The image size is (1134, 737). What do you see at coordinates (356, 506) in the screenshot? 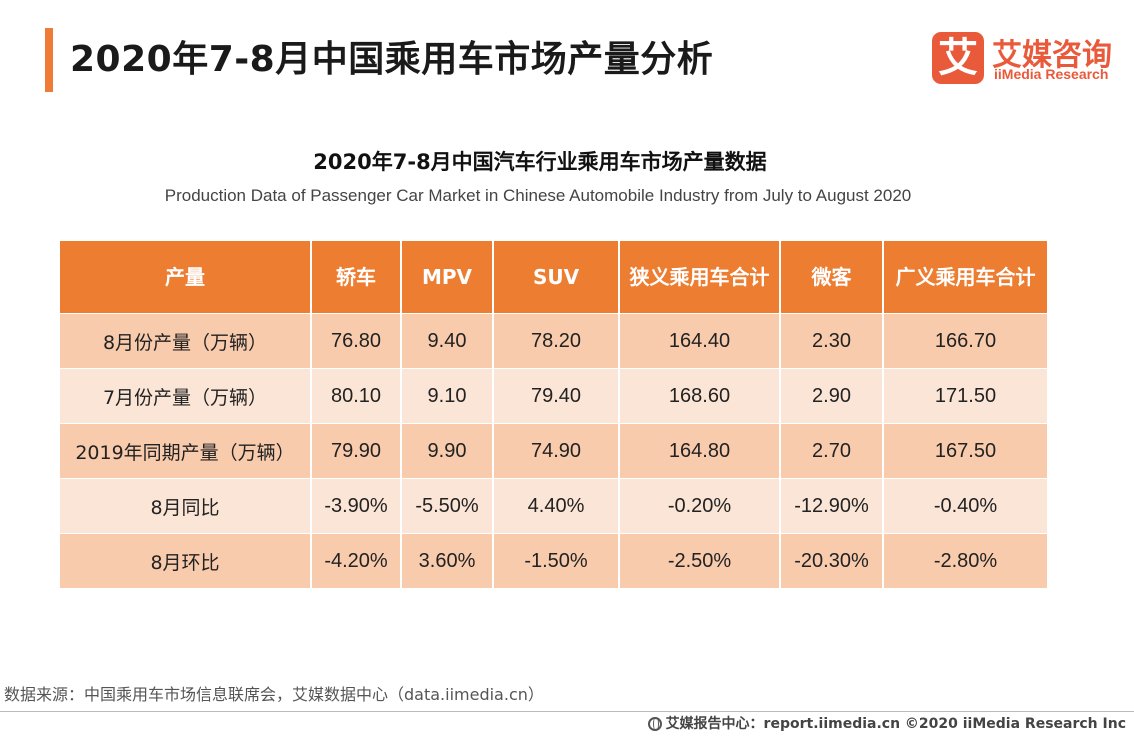
I see `table-cell: -3.90%` at bounding box center [356, 506].